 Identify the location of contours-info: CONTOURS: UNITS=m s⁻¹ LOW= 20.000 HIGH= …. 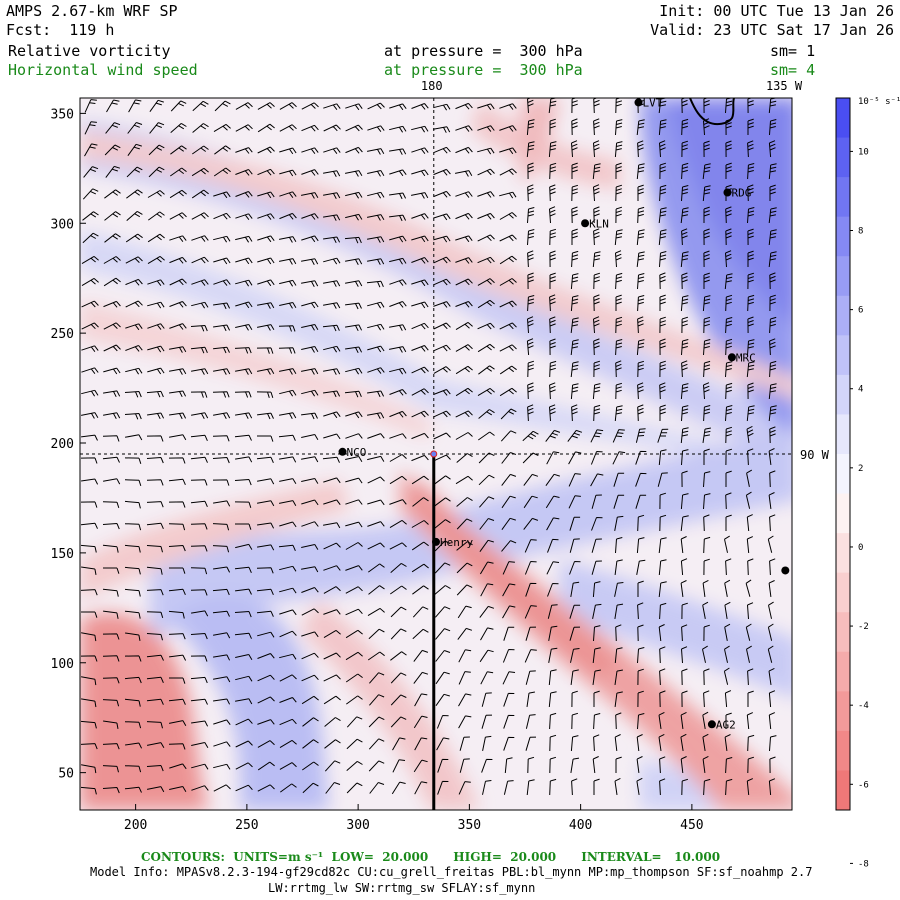
(431, 857).